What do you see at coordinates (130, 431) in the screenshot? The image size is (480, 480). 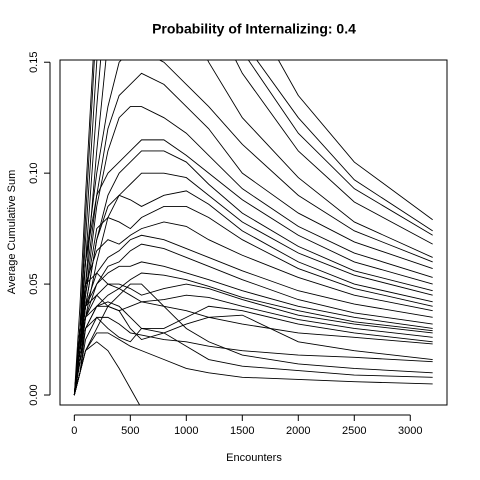 I see `x-tick-label: 500` at bounding box center [130, 431].